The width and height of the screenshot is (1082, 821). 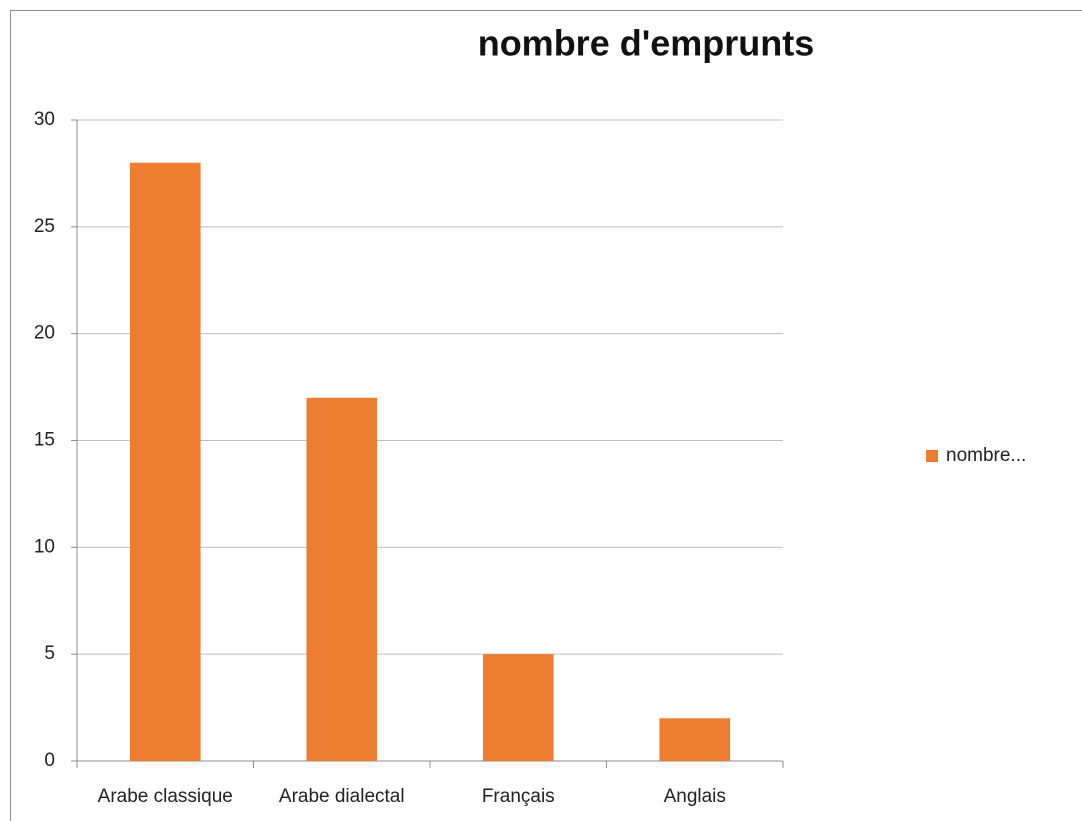 I want to click on x-tick-label: Arabe dialectal, so click(x=342, y=796).